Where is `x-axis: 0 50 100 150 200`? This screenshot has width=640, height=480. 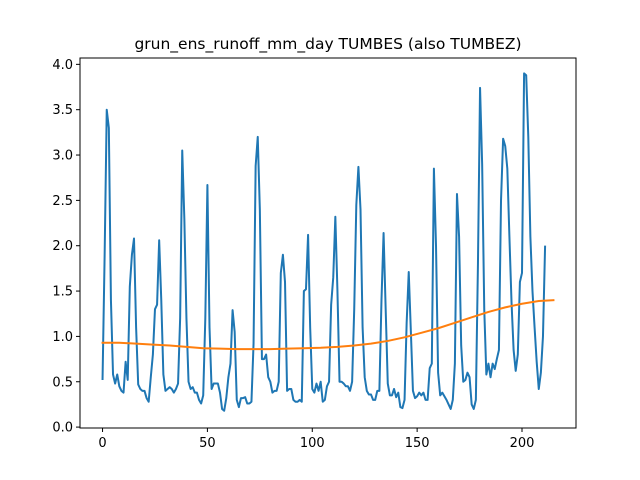 x-axis: 0 50 100 150 200 is located at coordinates (316, 439).